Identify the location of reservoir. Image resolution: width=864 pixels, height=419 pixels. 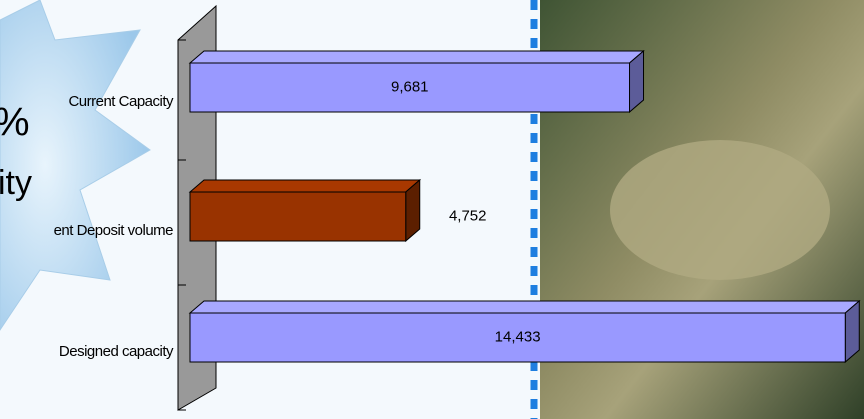
(720, 210).